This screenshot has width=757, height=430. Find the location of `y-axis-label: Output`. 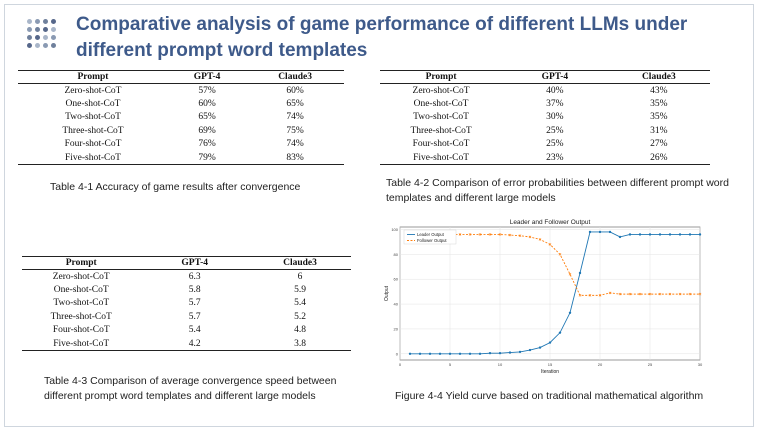

y-axis-label: Output is located at coordinates (387, 293).